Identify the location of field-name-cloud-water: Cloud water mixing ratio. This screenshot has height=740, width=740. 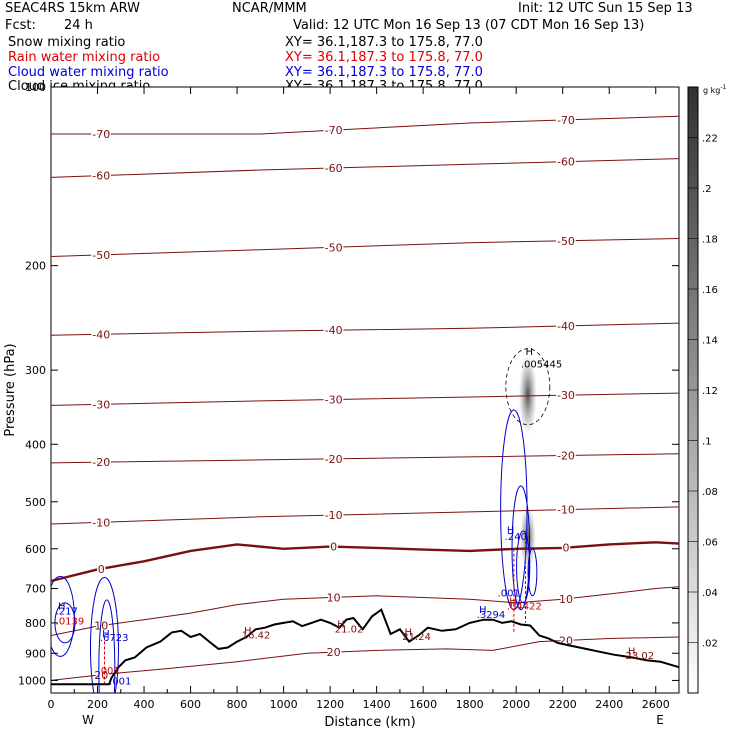
(88, 72).